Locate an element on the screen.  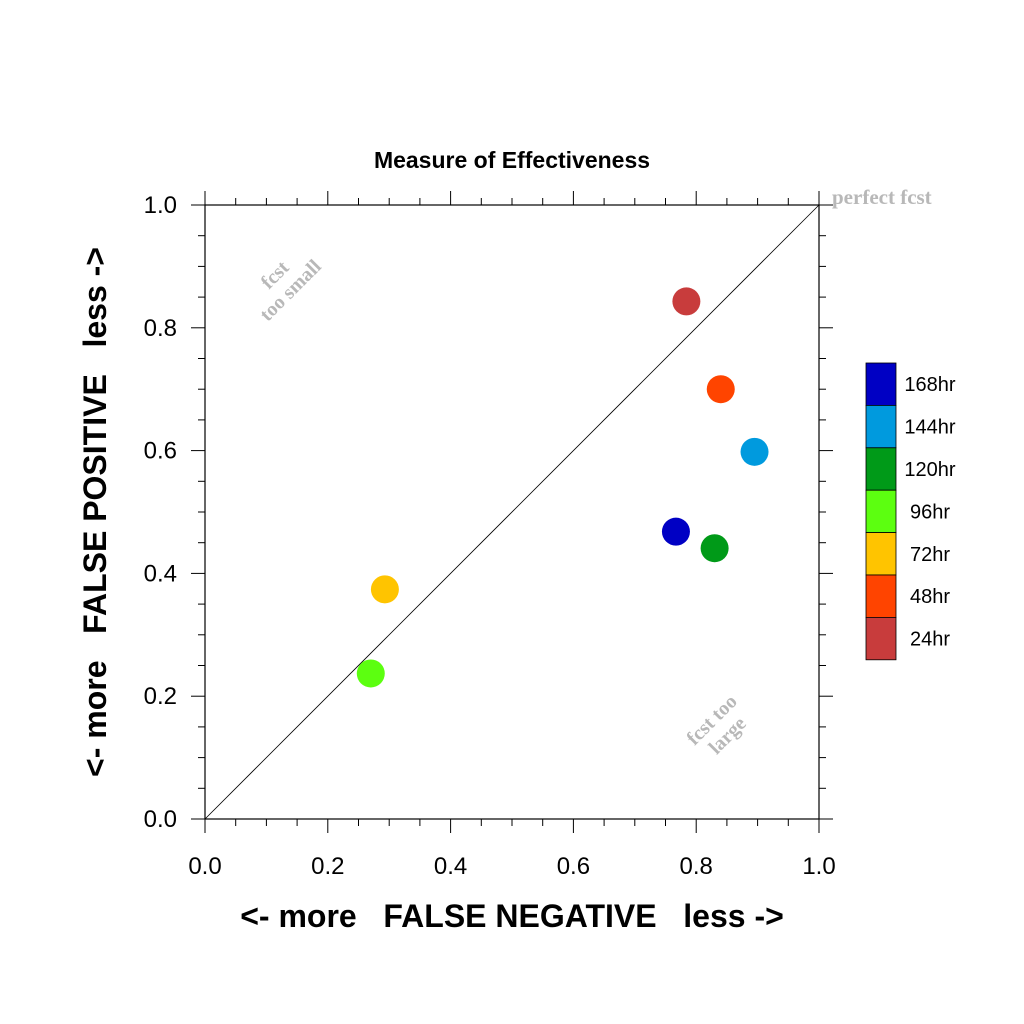
y-tick-label: 0.0 is located at coordinates (160, 819).